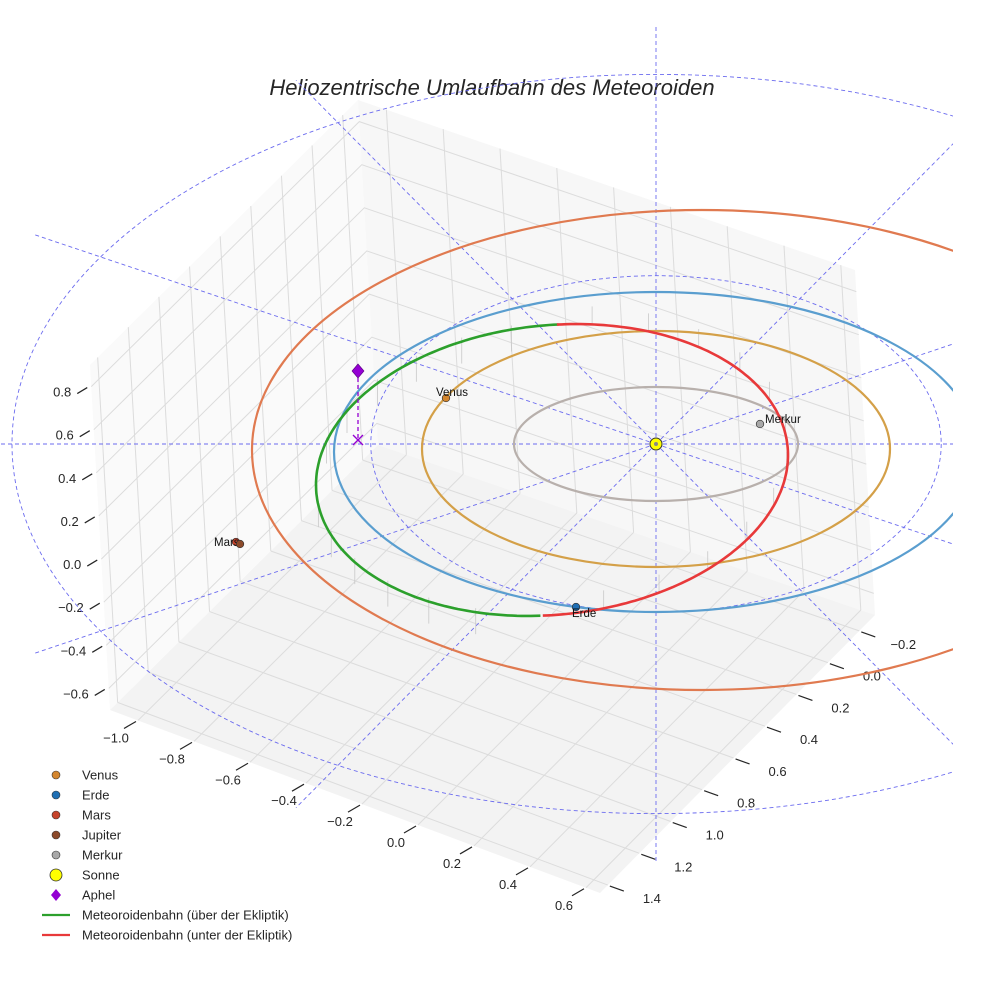 Image resolution: width=984 pixels, height=984 pixels. I want to click on x-tick-label: −0.6, so click(228, 779).